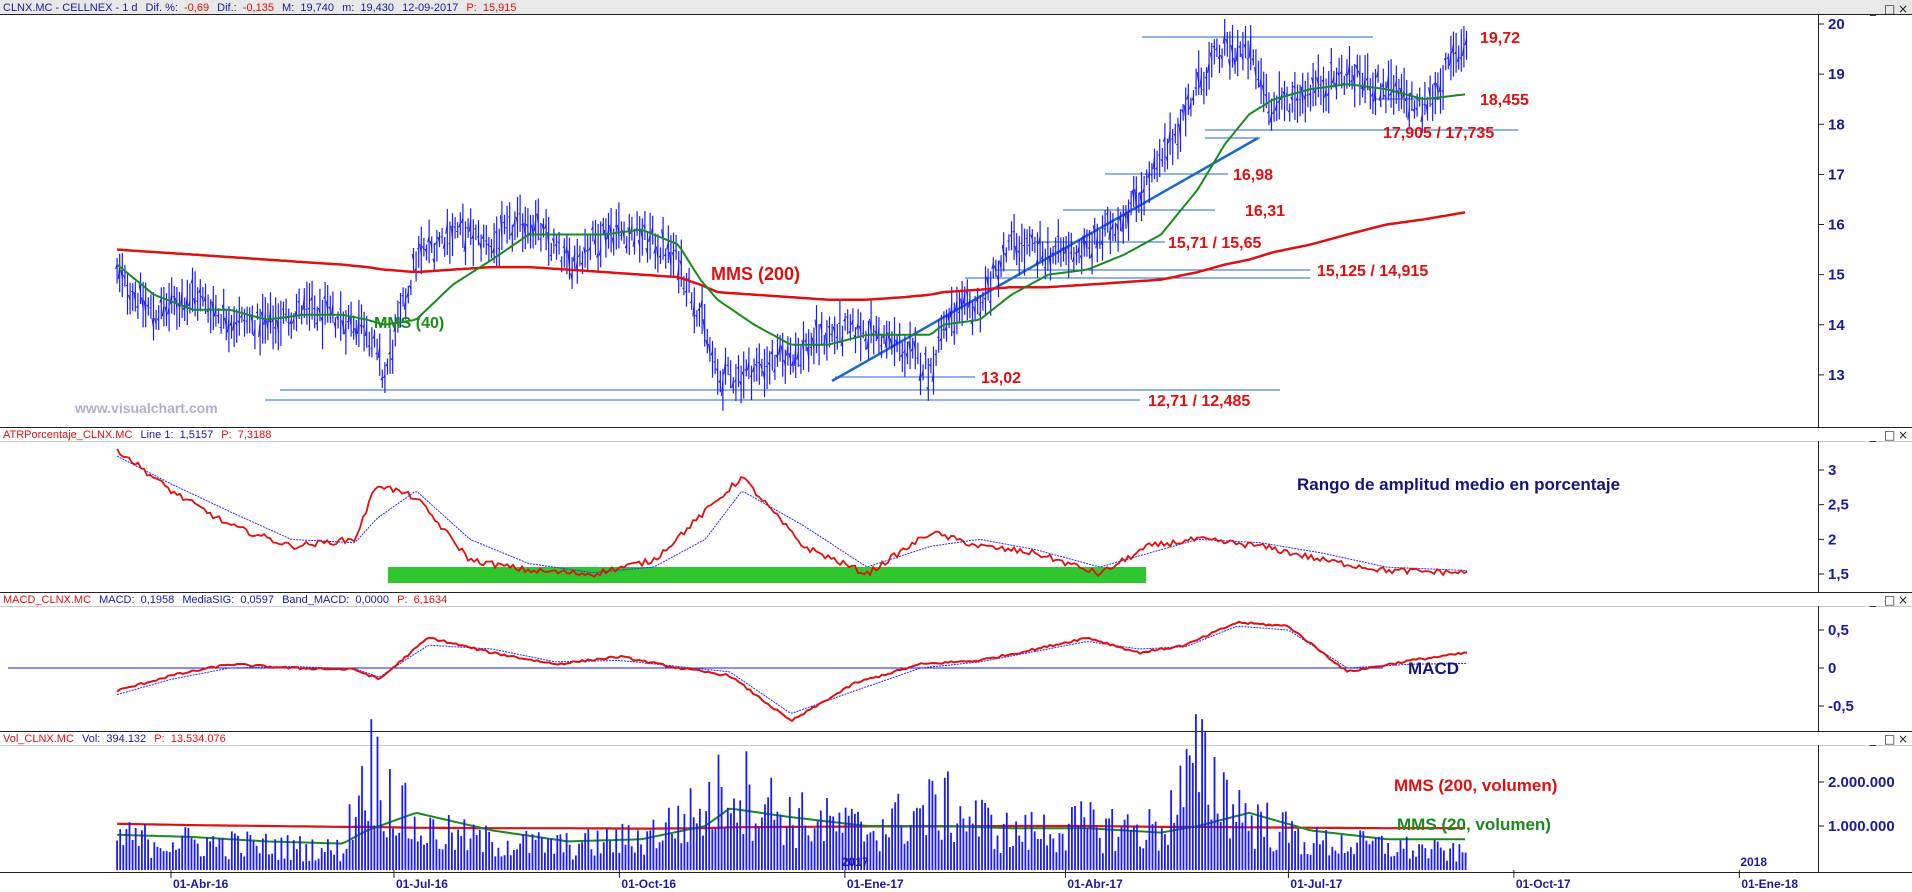 The image size is (1912, 892). What do you see at coordinates (430, 8) in the screenshot?
I see `main-date: 12-09-2017` at bounding box center [430, 8].